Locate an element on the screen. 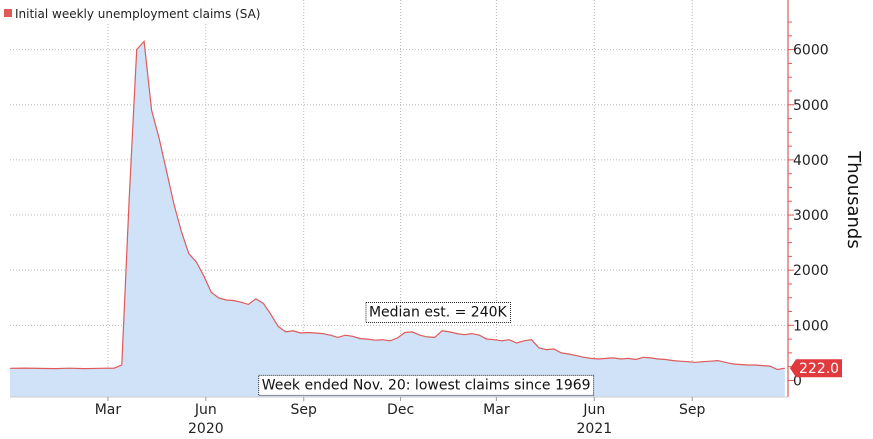  y-tick-label: 0 is located at coordinates (797, 381).